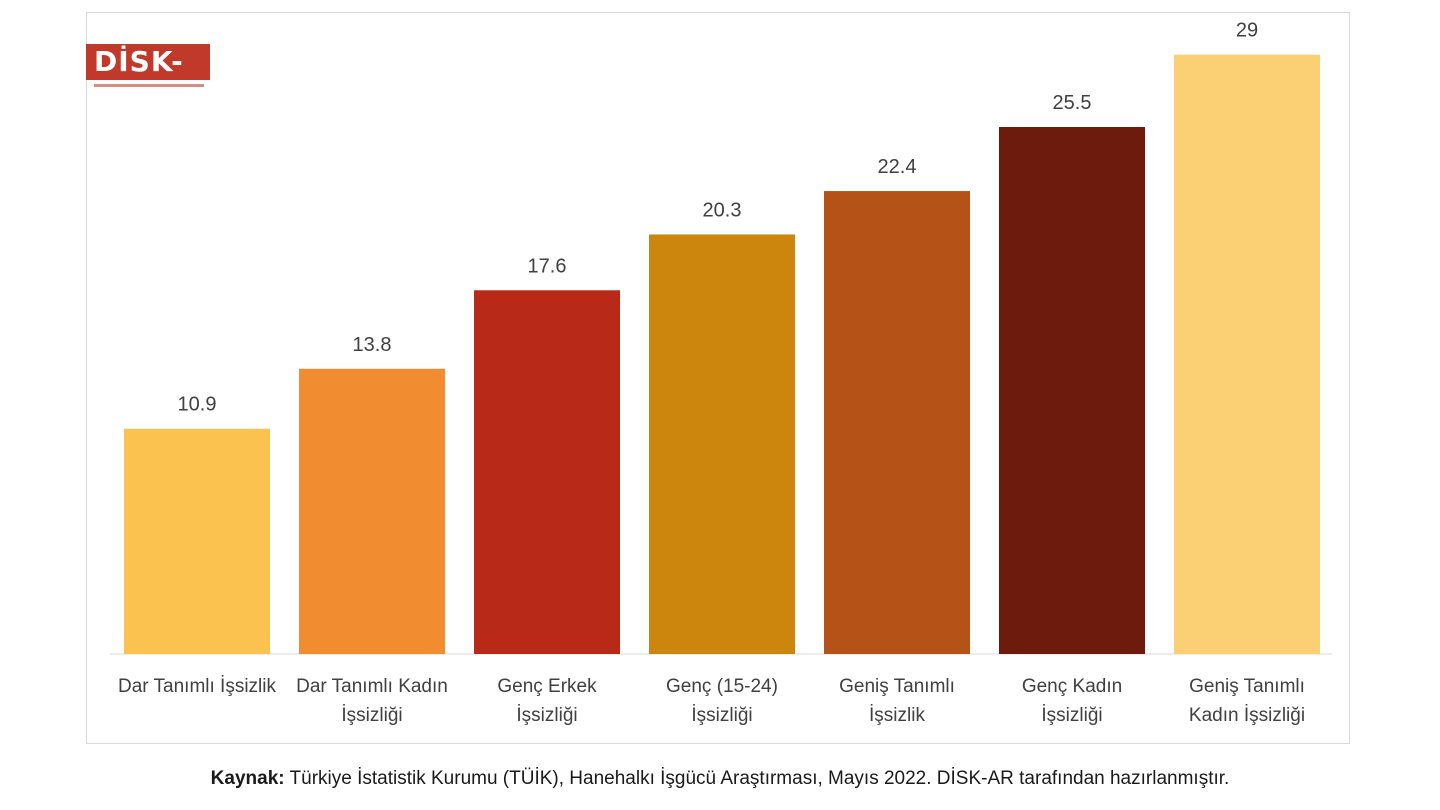 Image resolution: width=1440 pixels, height=810 pixels. What do you see at coordinates (722, 686) in the screenshot?
I see `category-label-4-line-1: Genç (15-24)` at bounding box center [722, 686].